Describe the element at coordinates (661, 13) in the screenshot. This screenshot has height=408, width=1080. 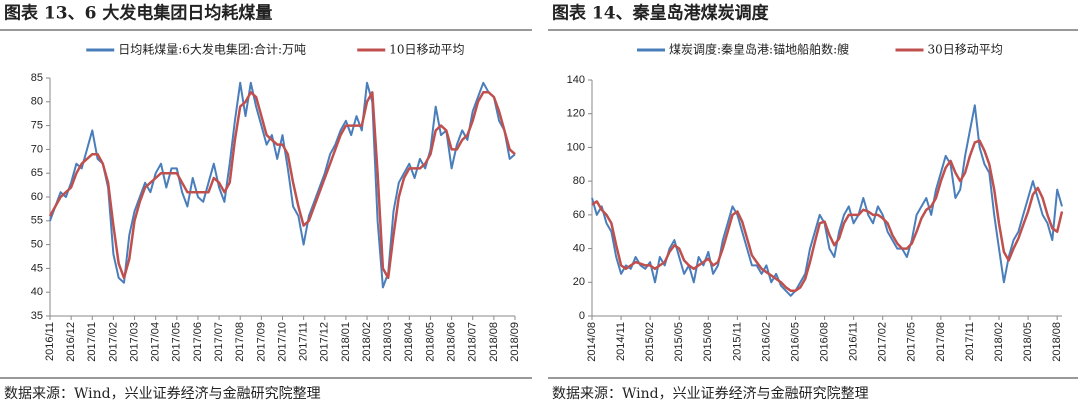
I see `chart-title: 图表 14、秦皇岛港煤炭调度` at that location.